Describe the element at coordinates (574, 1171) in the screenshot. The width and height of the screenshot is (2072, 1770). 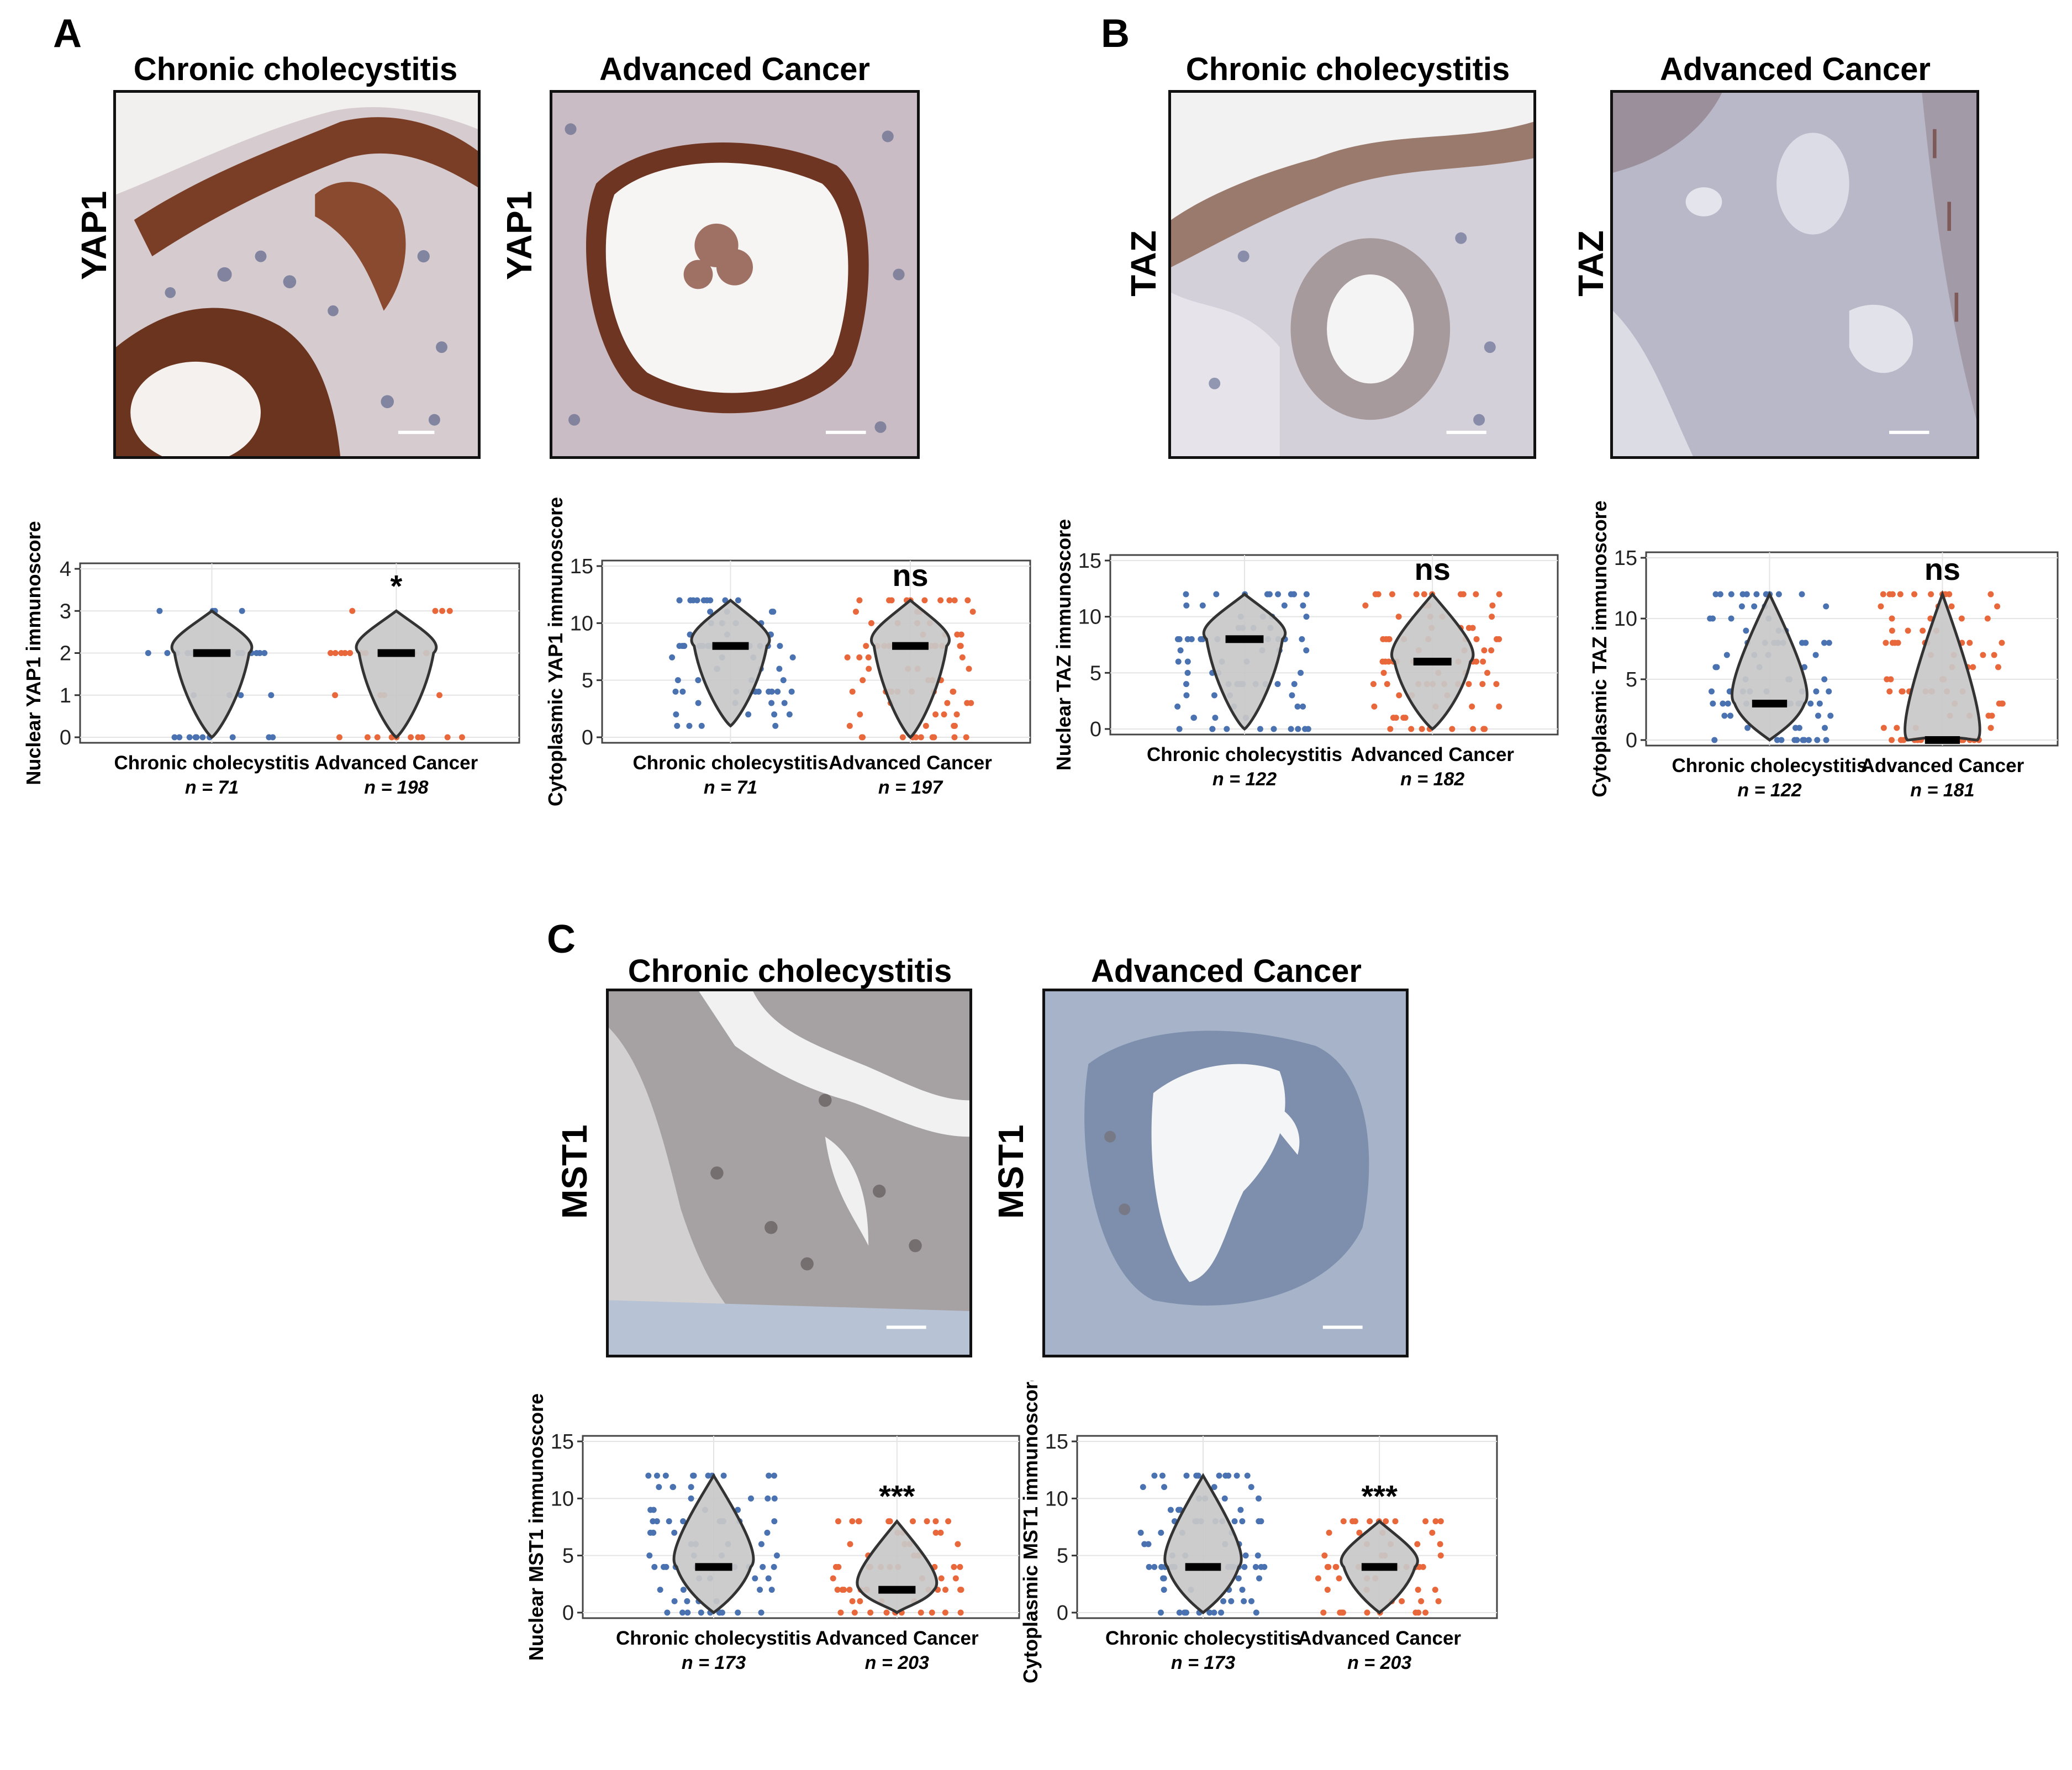
I see `panel-c-left-marker: MST1` at that location.